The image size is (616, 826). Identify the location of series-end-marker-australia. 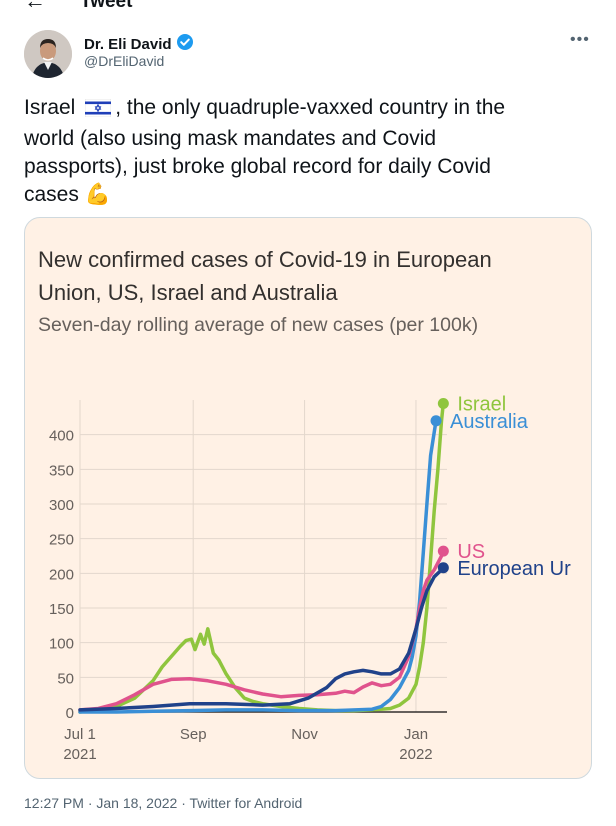
(436, 421).